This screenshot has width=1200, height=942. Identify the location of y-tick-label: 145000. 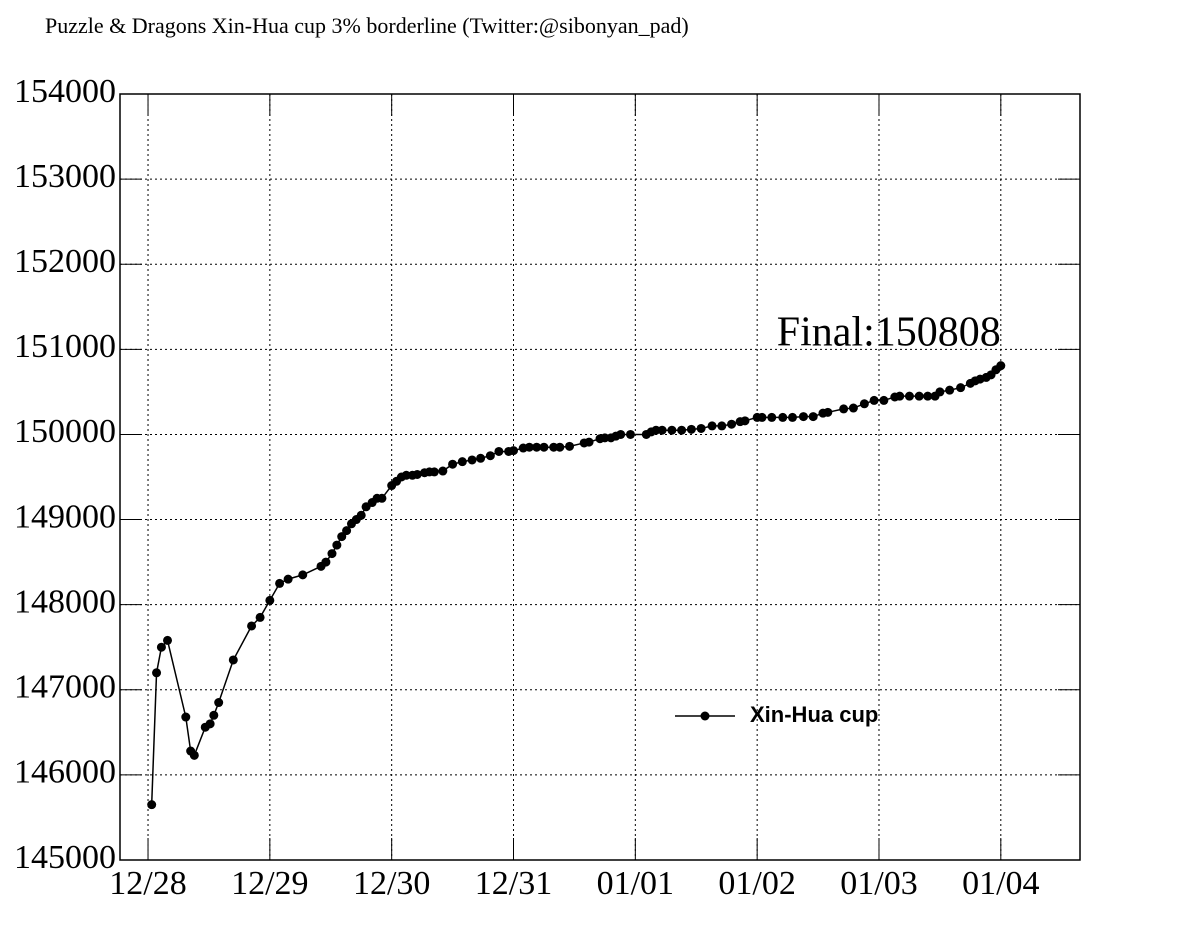
(65, 857).